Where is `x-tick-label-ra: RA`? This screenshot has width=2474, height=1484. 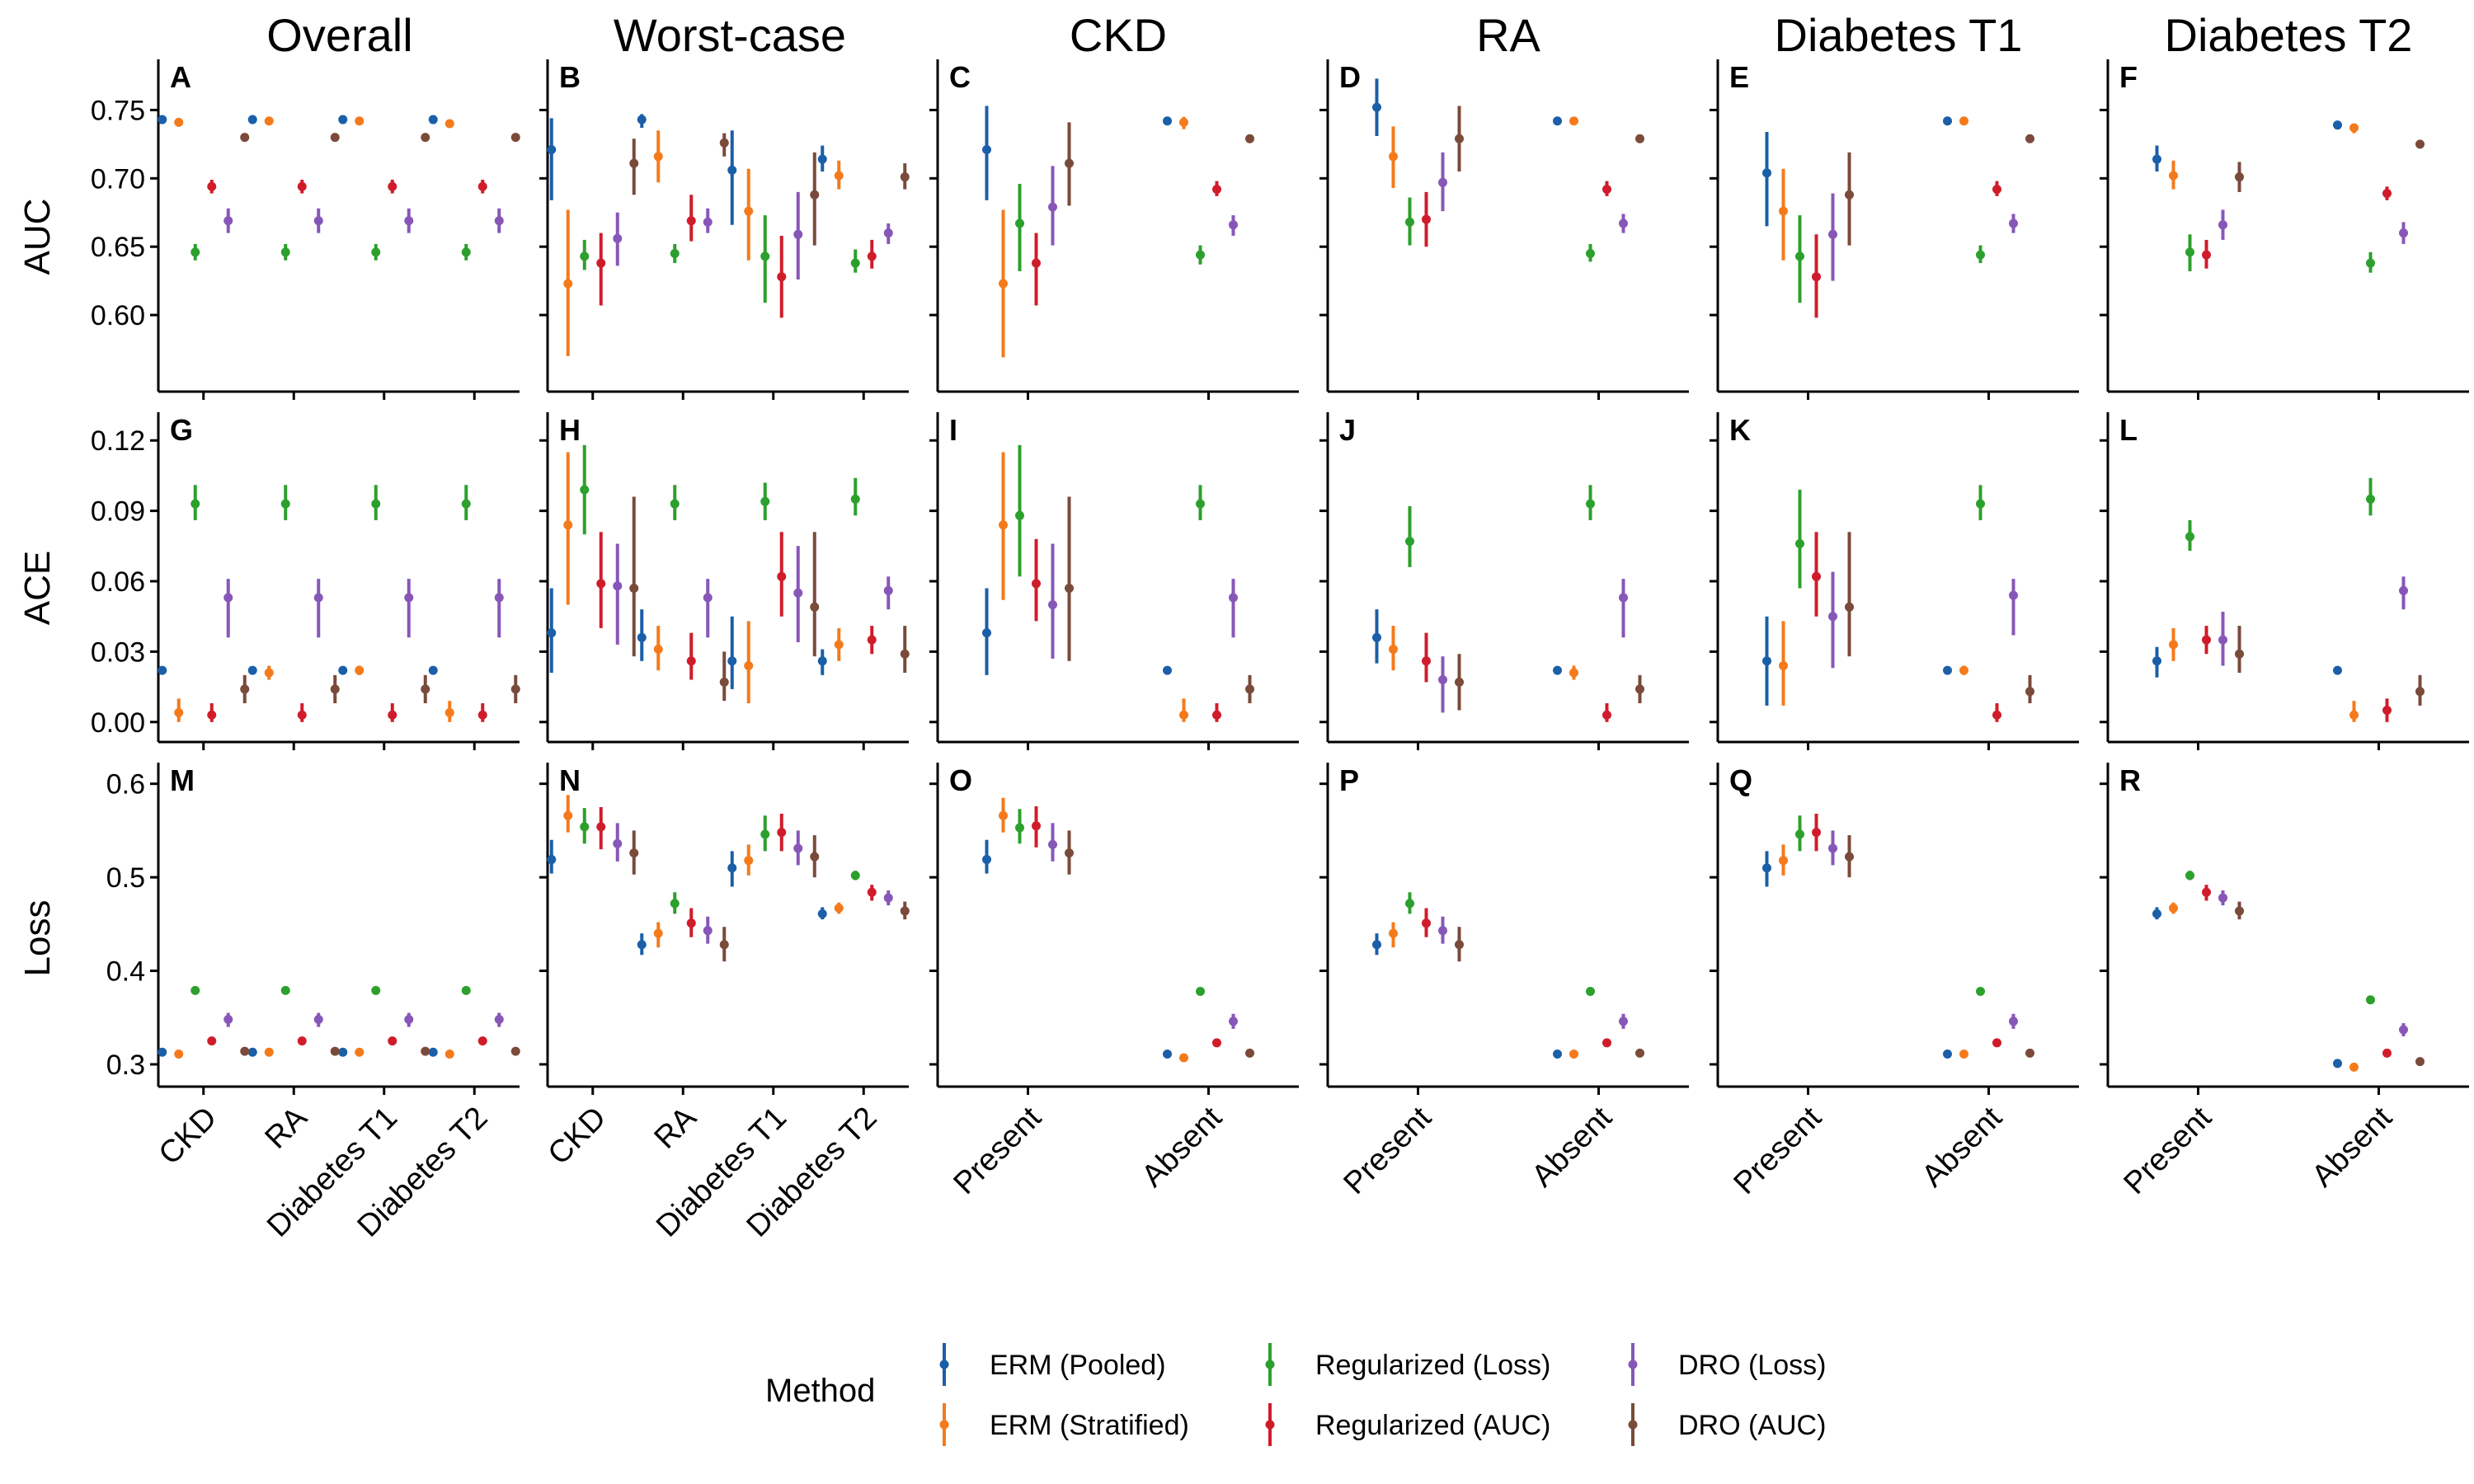 x-tick-label-ra: RA is located at coordinates (286, 1127).